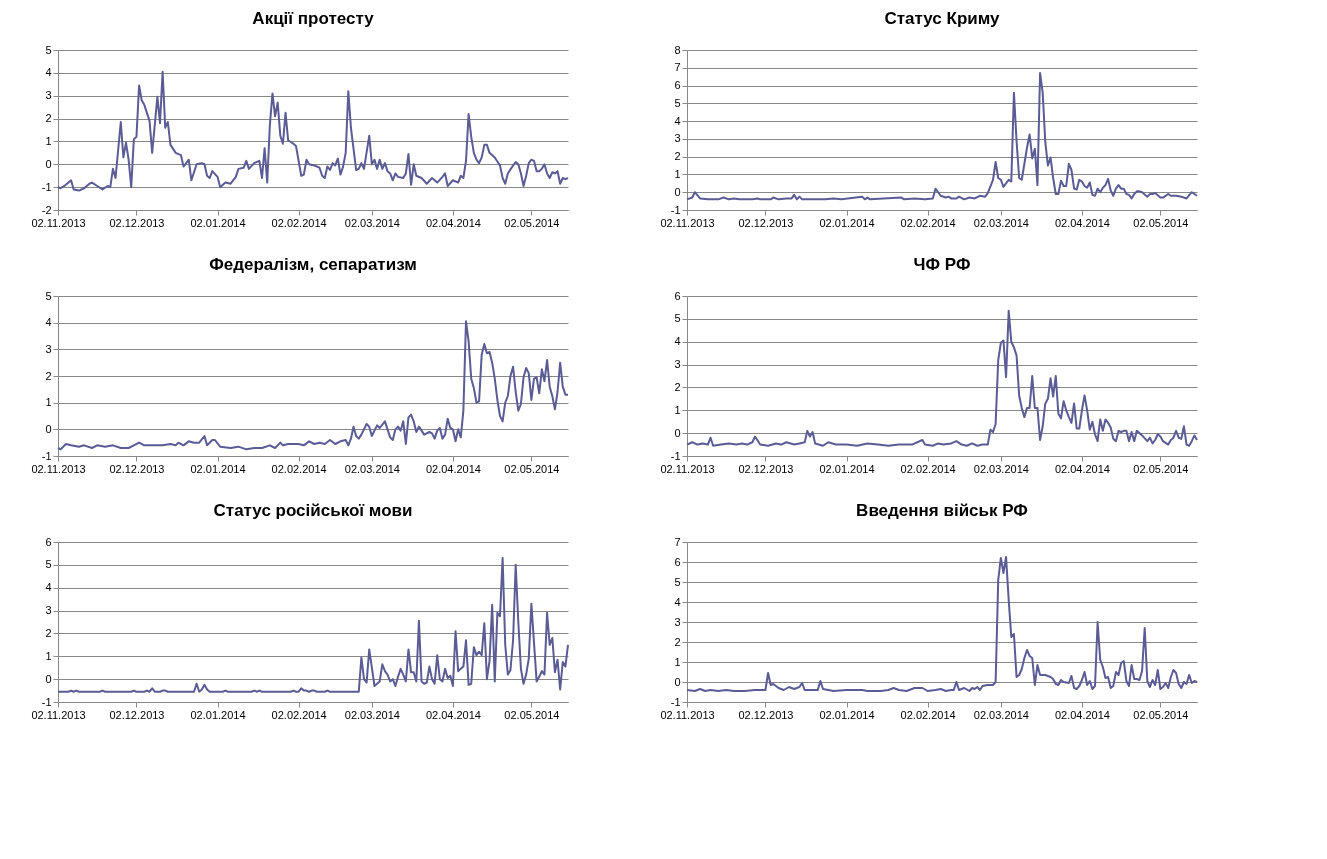 This screenshot has height=859, width=1327. What do you see at coordinates (313, 264) in the screenshot?
I see `chart-title: Федералізм, сепаратизм` at bounding box center [313, 264].